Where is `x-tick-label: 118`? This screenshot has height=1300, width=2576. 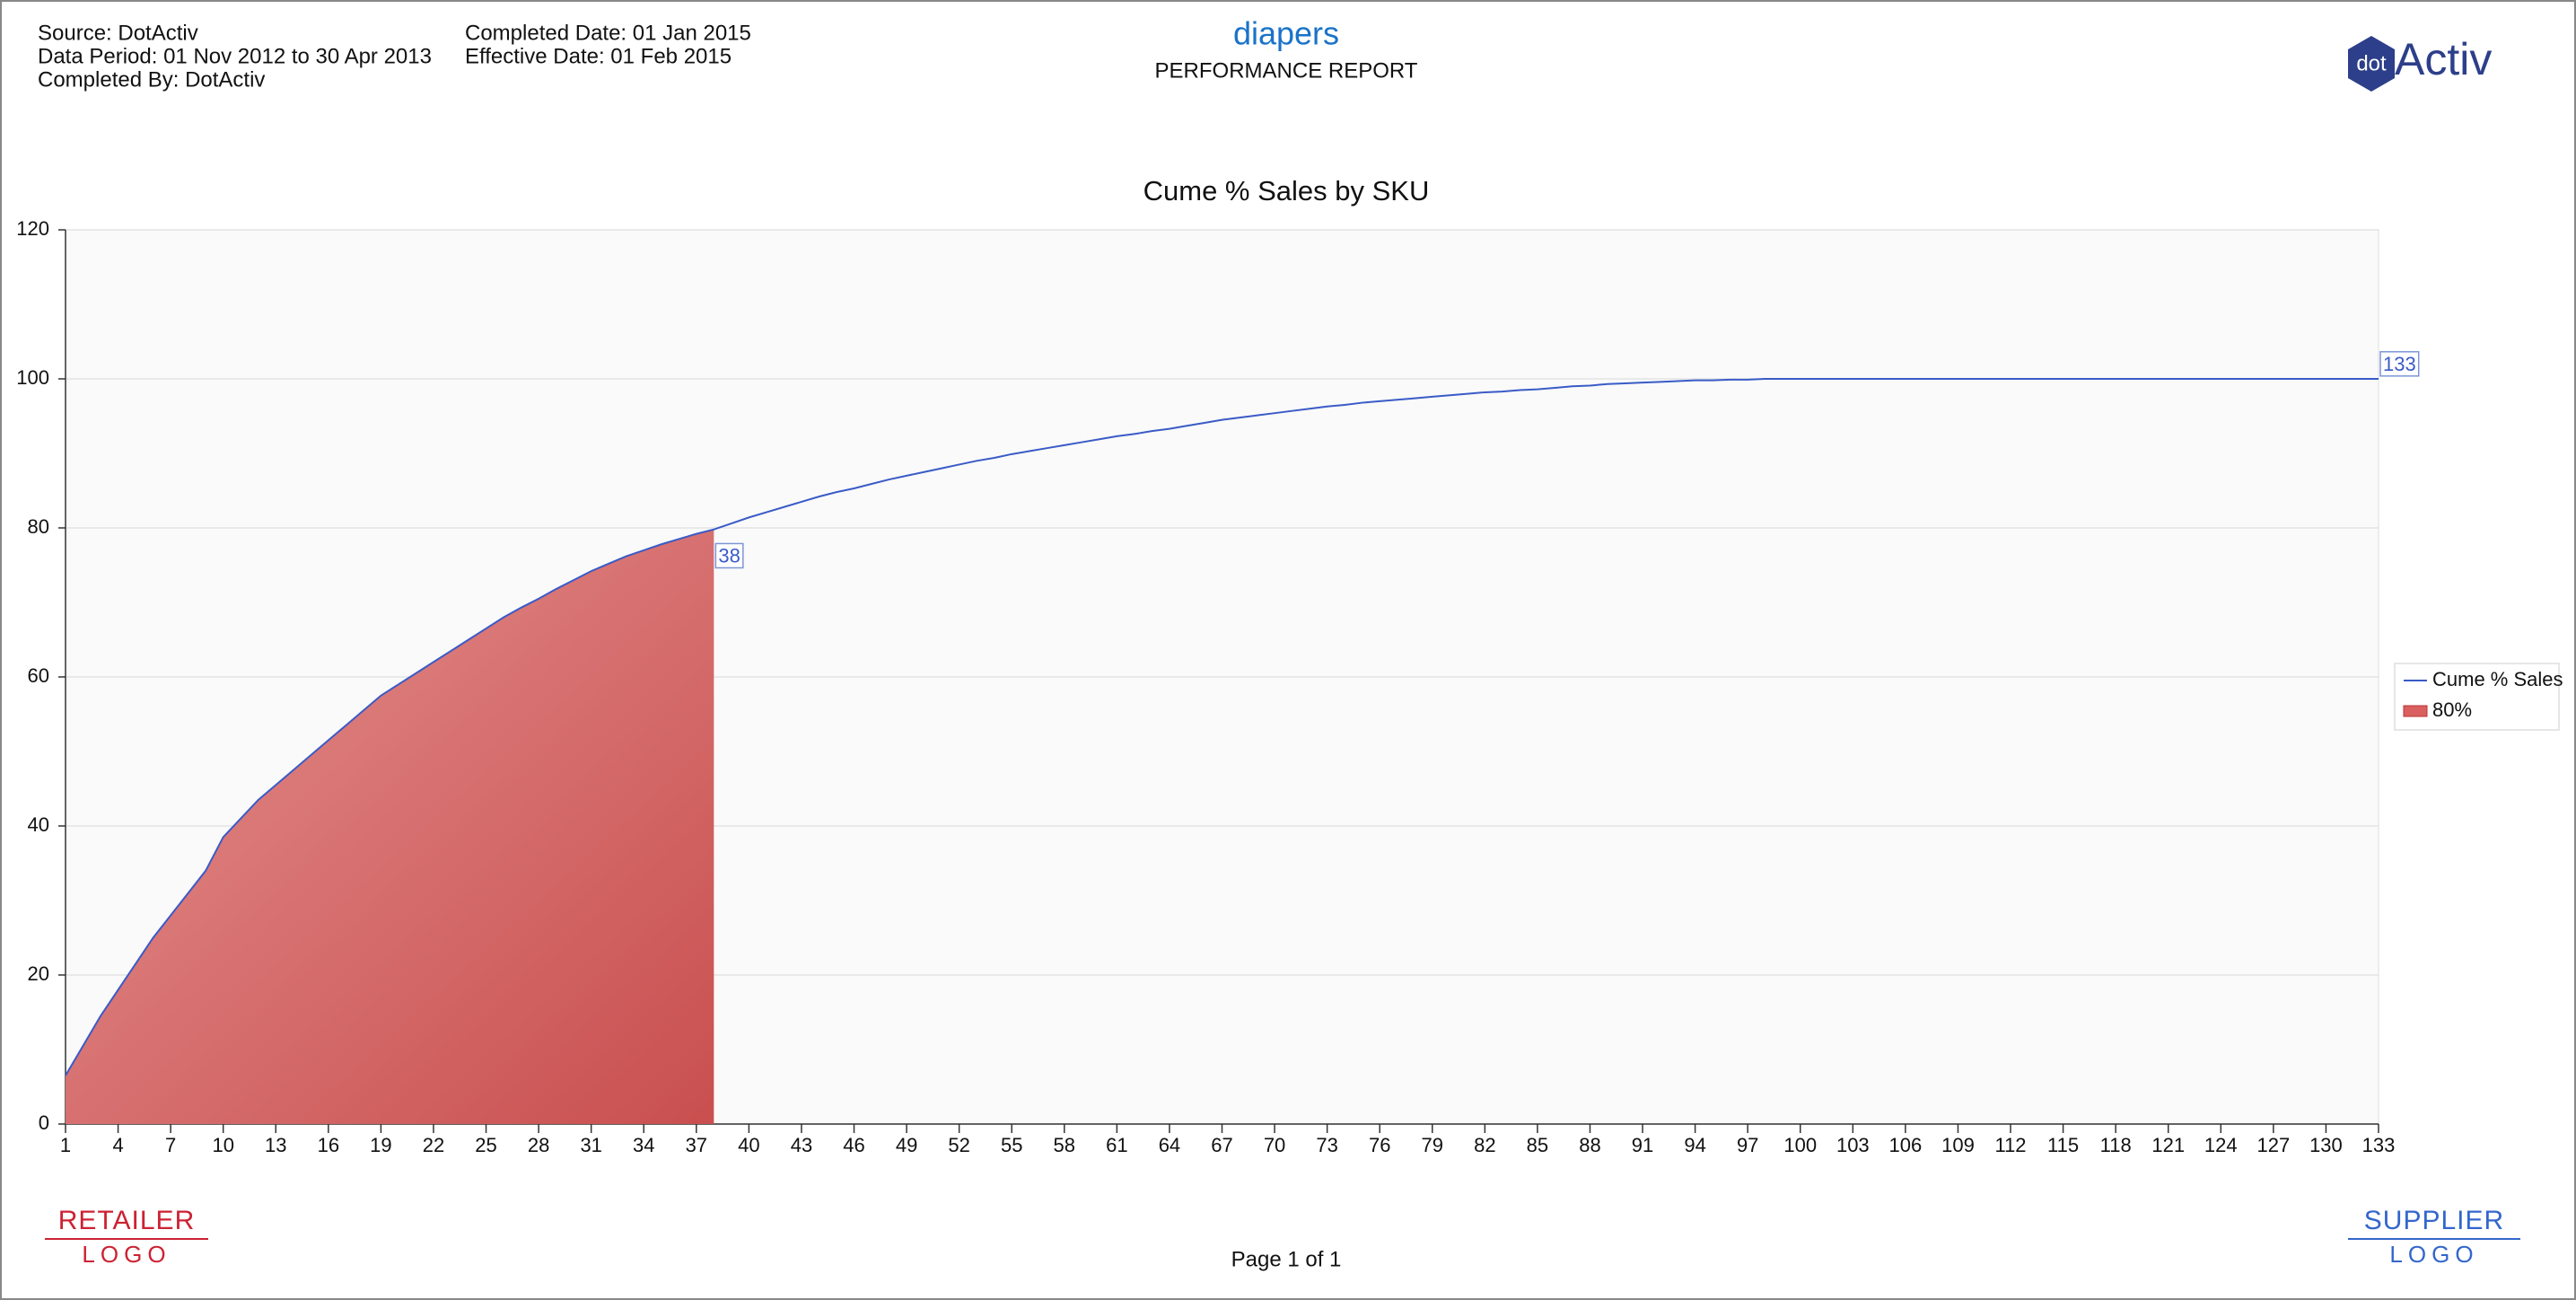 x-tick-label: 118 is located at coordinates (2116, 1145).